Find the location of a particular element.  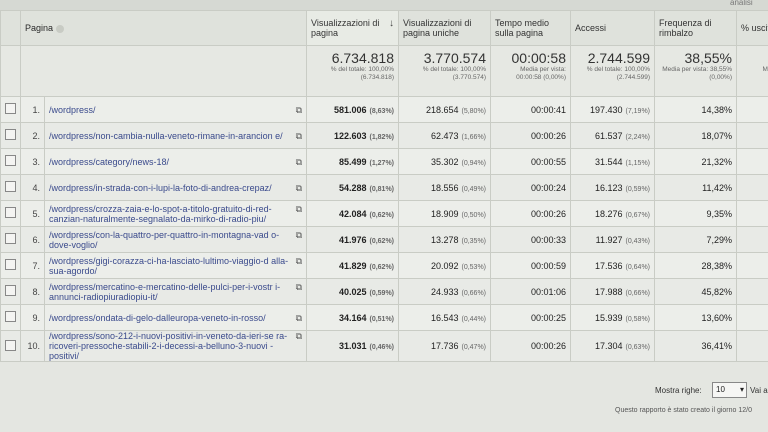

unique-cell: 218.654 (5,80%) is located at coordinates (444, 109).